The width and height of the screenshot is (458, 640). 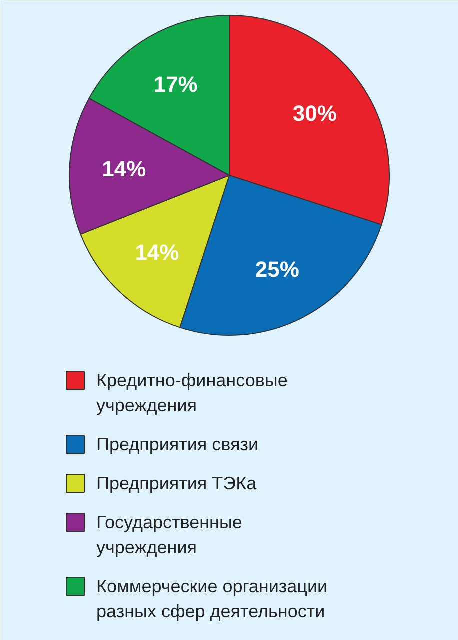 What do you see at coordinates (277, 269) in the screenshot?
I see `data-label: 25%` at bounding box center [277, 269].